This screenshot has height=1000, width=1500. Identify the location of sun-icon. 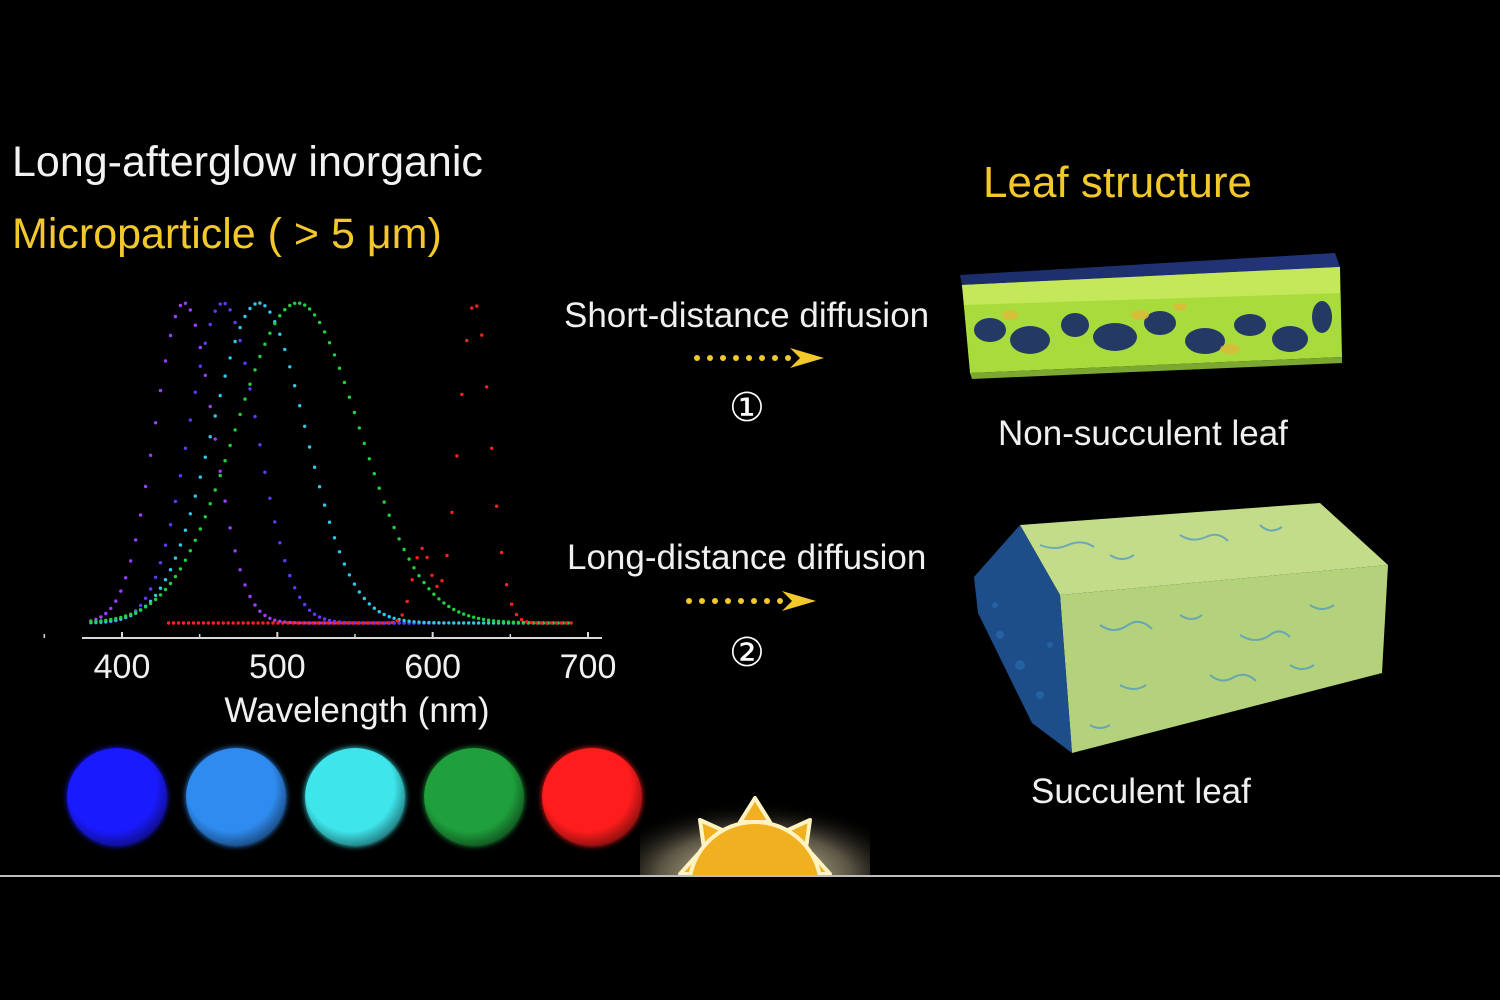
(755, 823).